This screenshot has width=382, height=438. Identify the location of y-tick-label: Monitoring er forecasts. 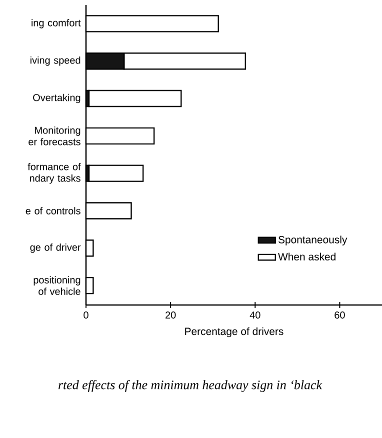
(54, 136).